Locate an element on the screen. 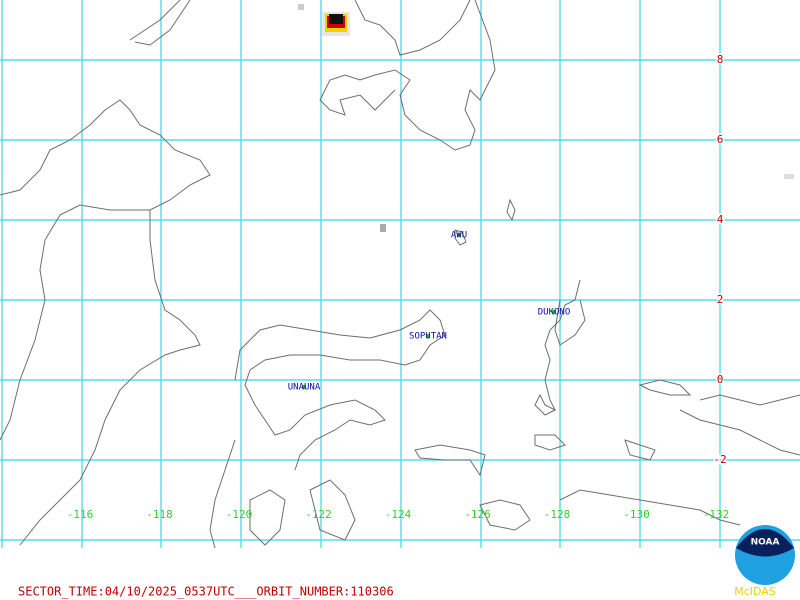 The image size is (800, 600). volcano-label: UNAUNA is located at coordinates (304, 388).